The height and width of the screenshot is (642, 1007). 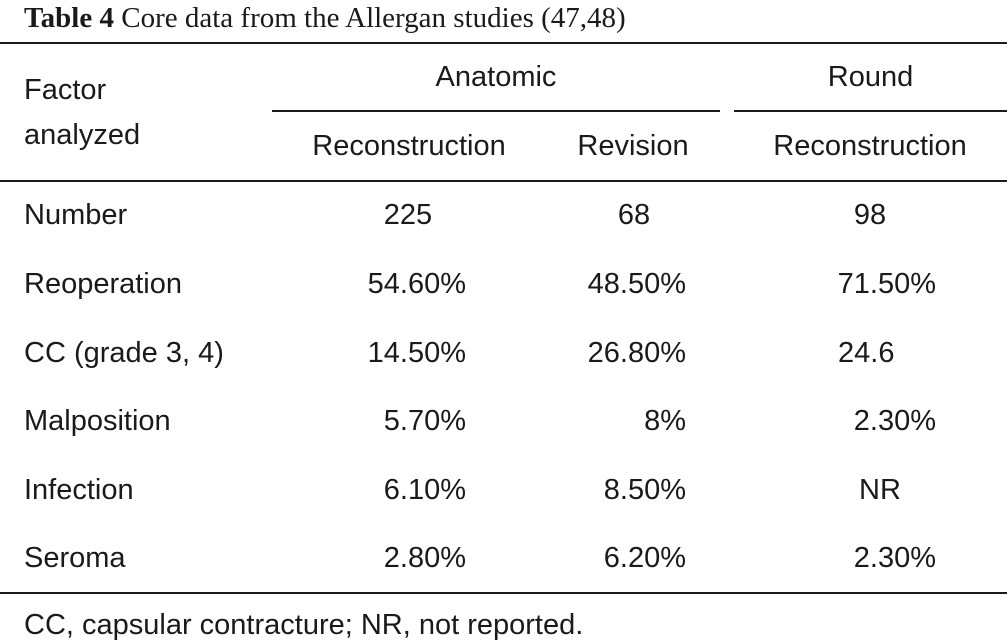 What do you see at coordinates (866, 353) in the screenshot?
I see `cell-round-reconstruction: 24.6` at bounding box center [866, 353].